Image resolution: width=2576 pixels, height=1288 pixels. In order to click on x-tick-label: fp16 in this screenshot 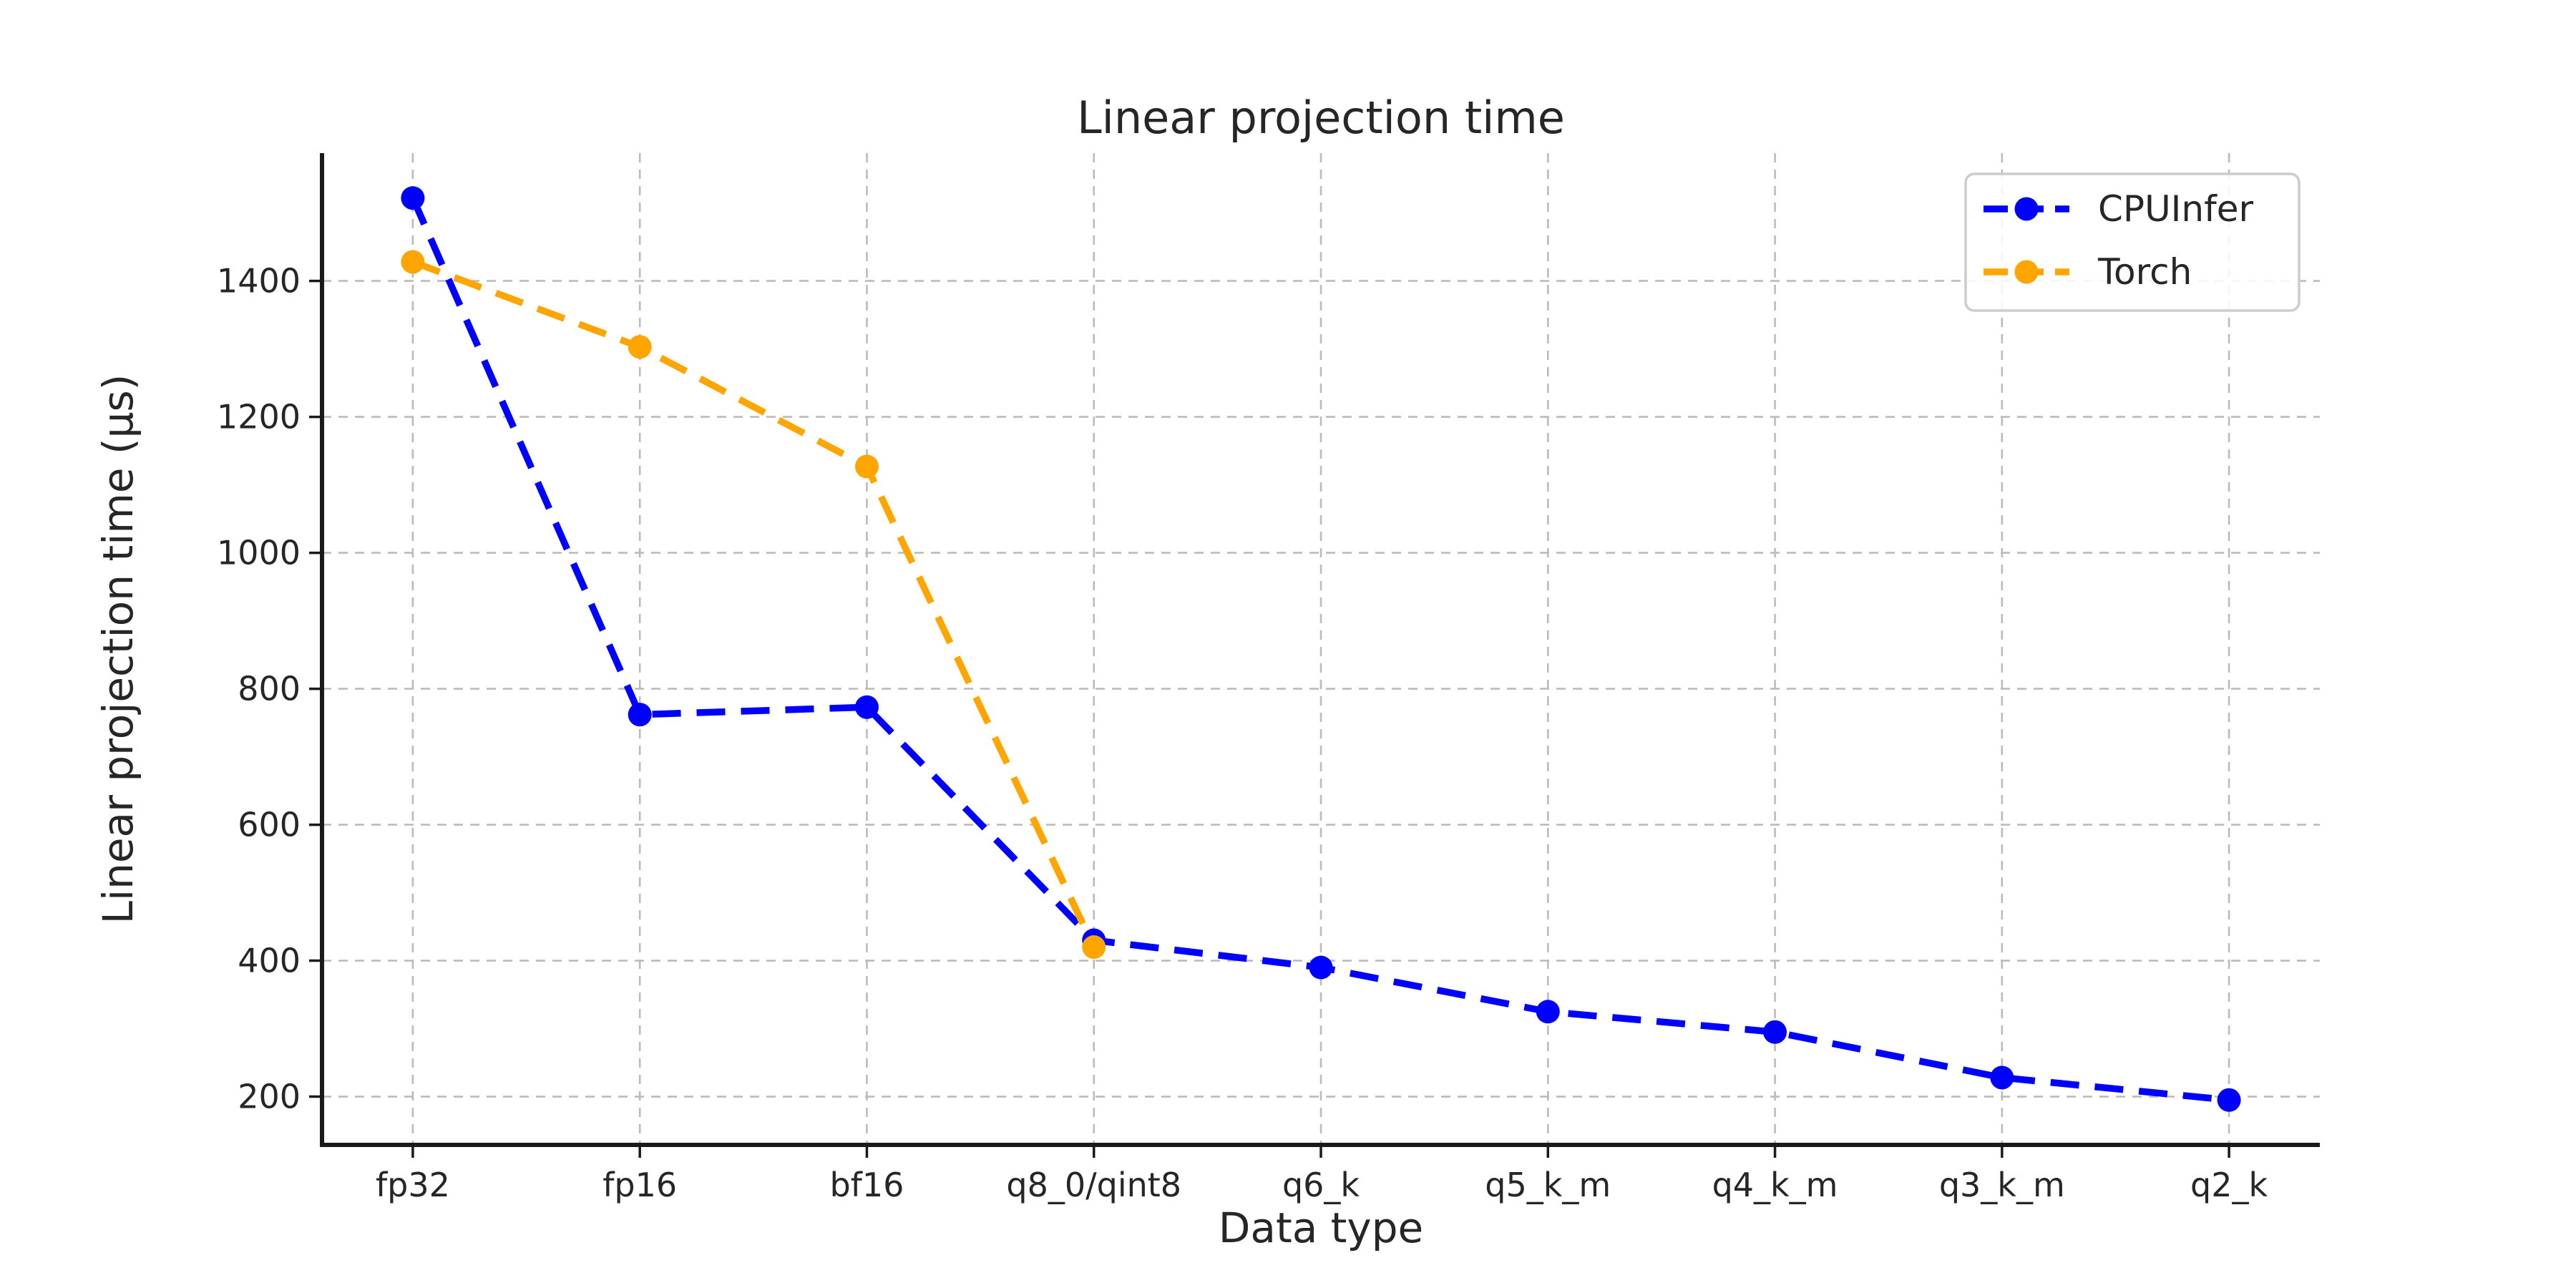, I will do `click(639, 1185)`.